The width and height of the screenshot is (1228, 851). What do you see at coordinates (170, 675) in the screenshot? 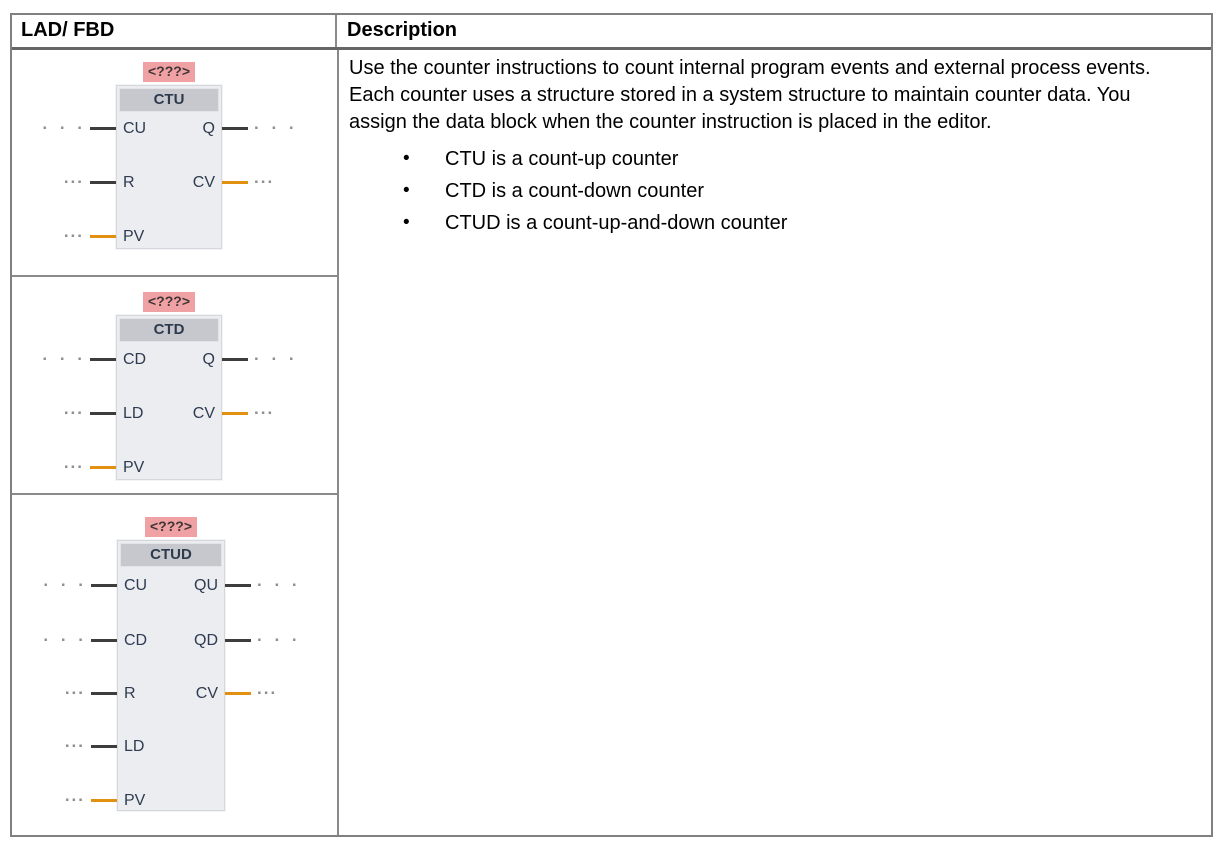
I see `ctud-box: CTUD . . . CU . . . CD` at bounding box center [170, 675].